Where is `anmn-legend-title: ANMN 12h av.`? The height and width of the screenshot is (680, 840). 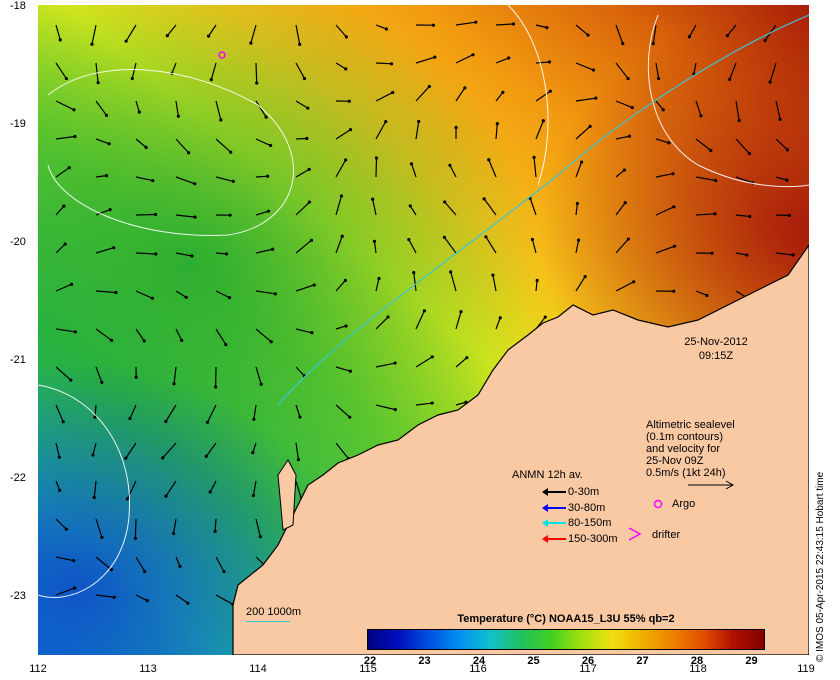 anmn-legend-title: ANMN 12h av. is located at coordinates (547, 475).